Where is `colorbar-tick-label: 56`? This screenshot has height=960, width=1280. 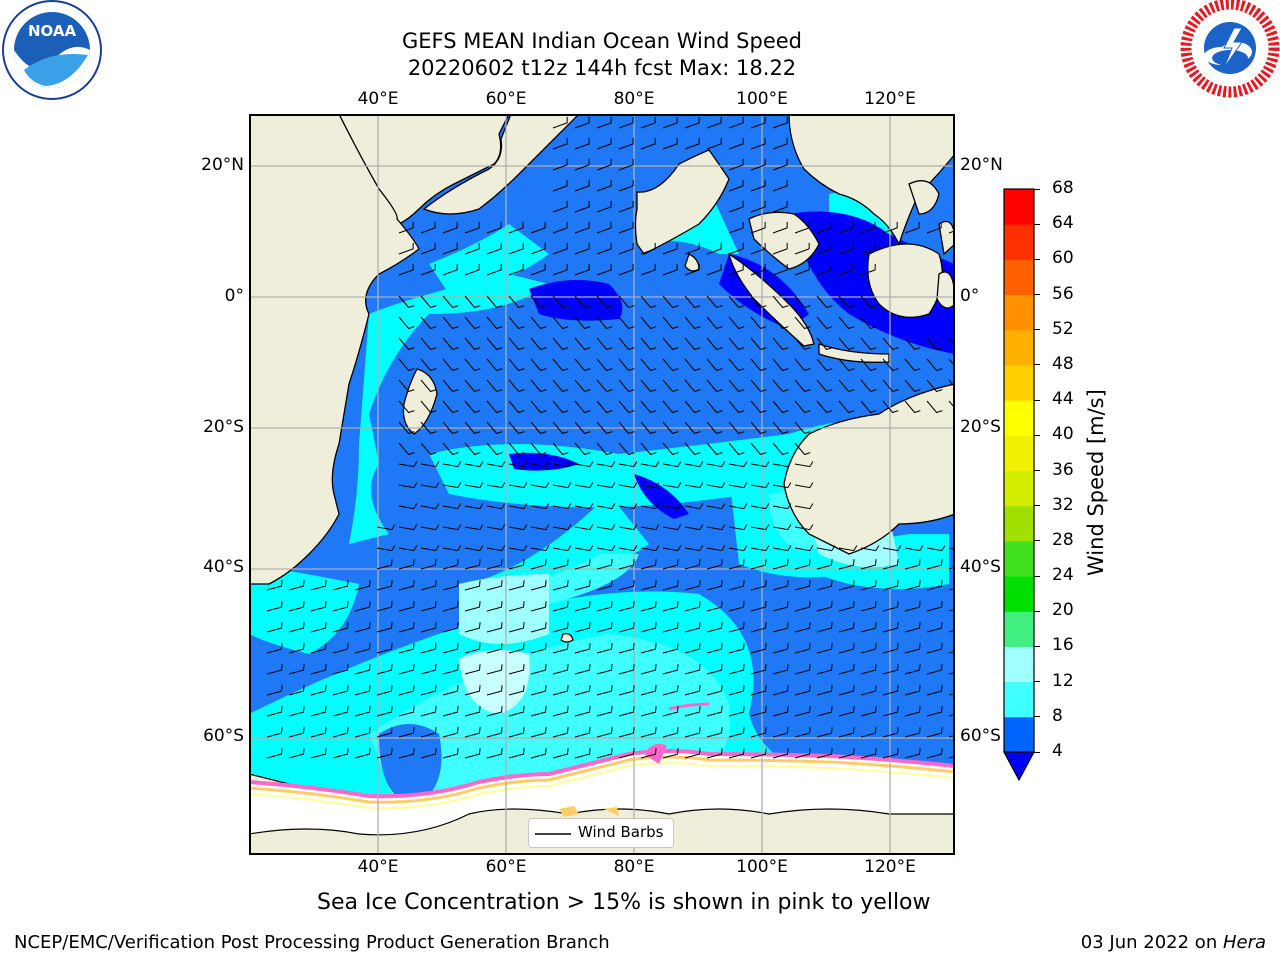 colorbar-tick-label: 56 is located at coordinates (1063, 293).